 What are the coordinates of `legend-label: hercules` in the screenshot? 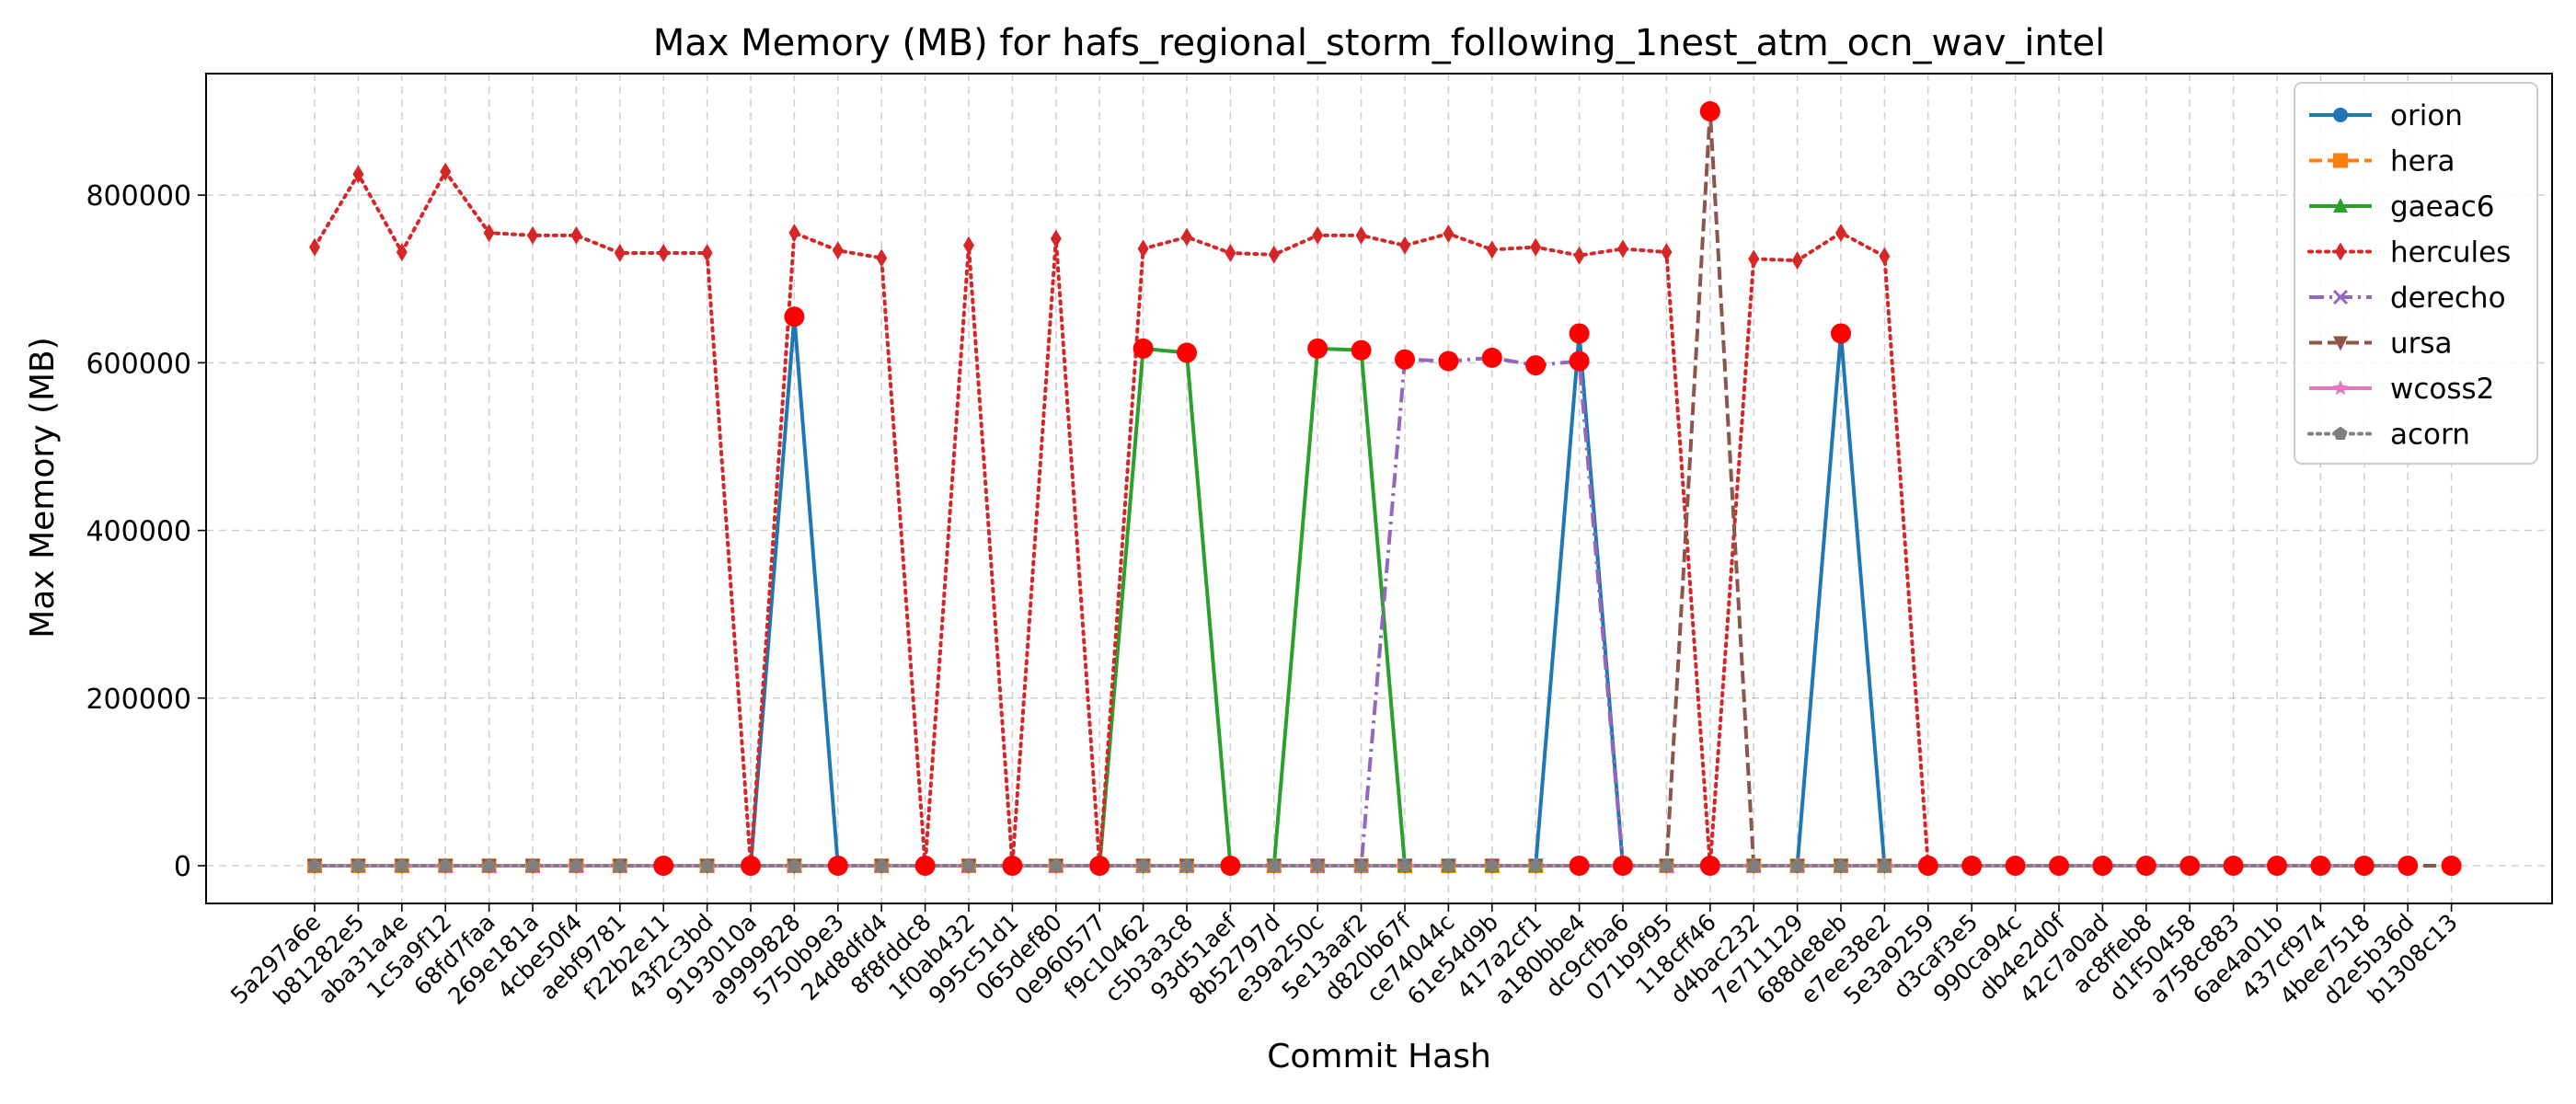 It's located at (2450, 253).